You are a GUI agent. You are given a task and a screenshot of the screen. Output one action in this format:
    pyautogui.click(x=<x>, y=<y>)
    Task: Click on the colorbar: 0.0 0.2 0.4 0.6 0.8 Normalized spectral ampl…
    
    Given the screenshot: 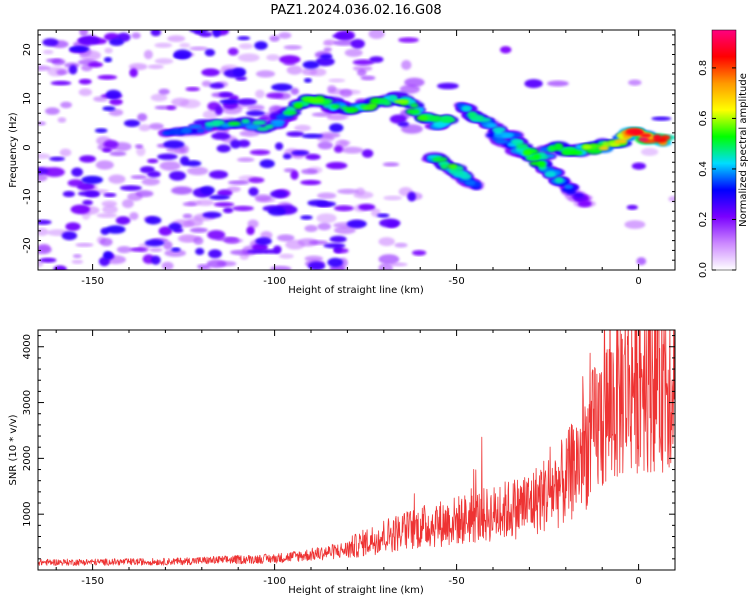 What is the action you would take?
    pyautogui.click(x=723, y=153)
    